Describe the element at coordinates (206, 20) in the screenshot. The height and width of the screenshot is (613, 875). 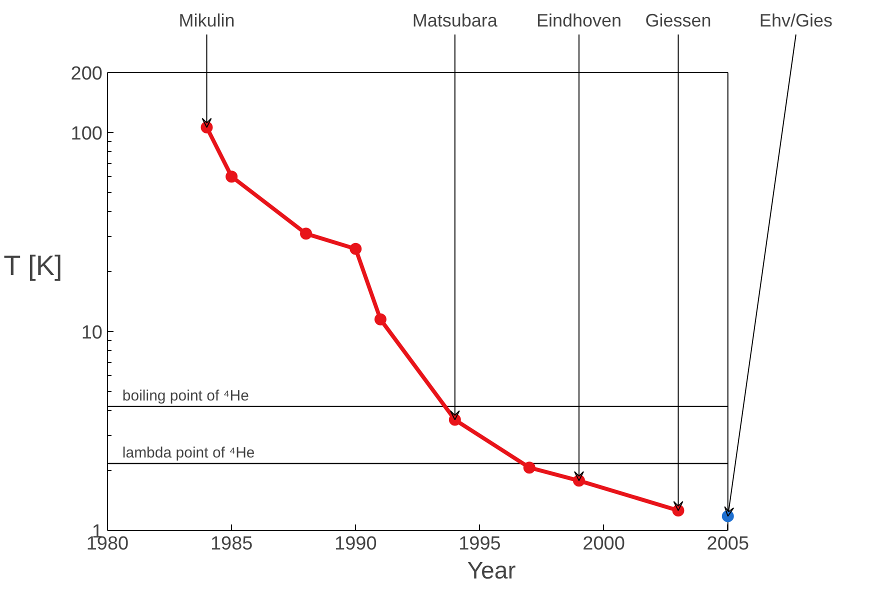
I see `annotation: Mikulin` at that location.